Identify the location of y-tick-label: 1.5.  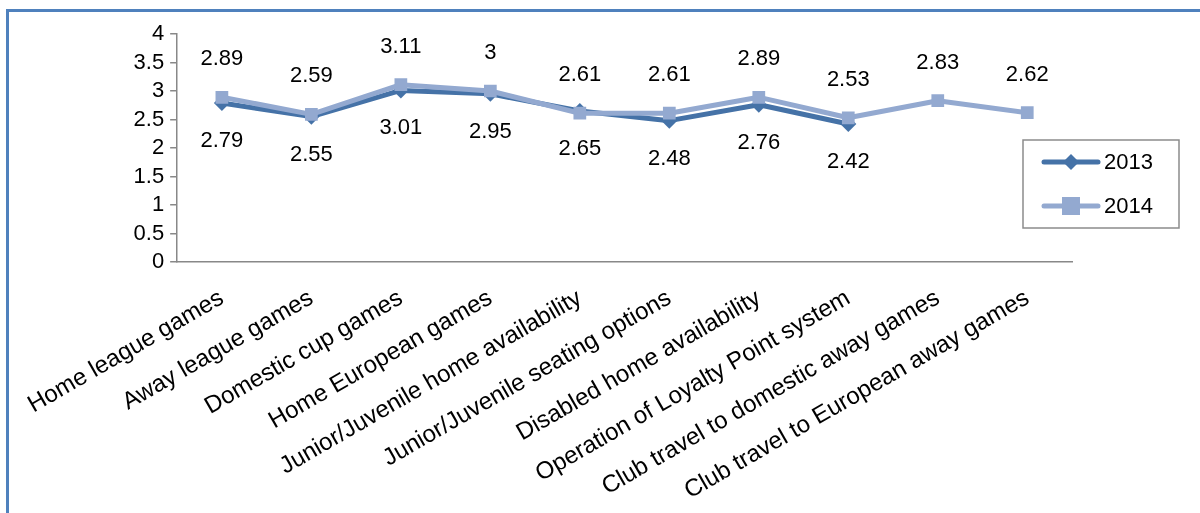
(149, 175).